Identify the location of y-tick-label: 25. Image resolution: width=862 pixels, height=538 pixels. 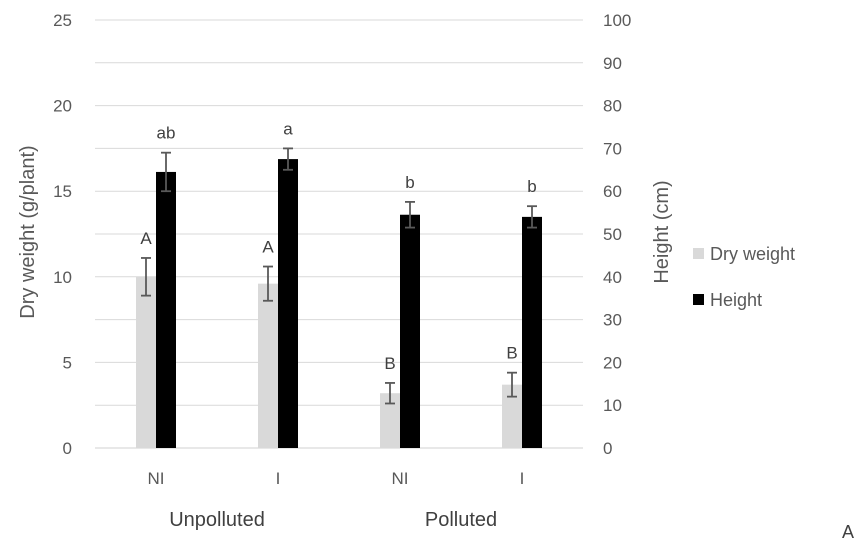
(62, 20).